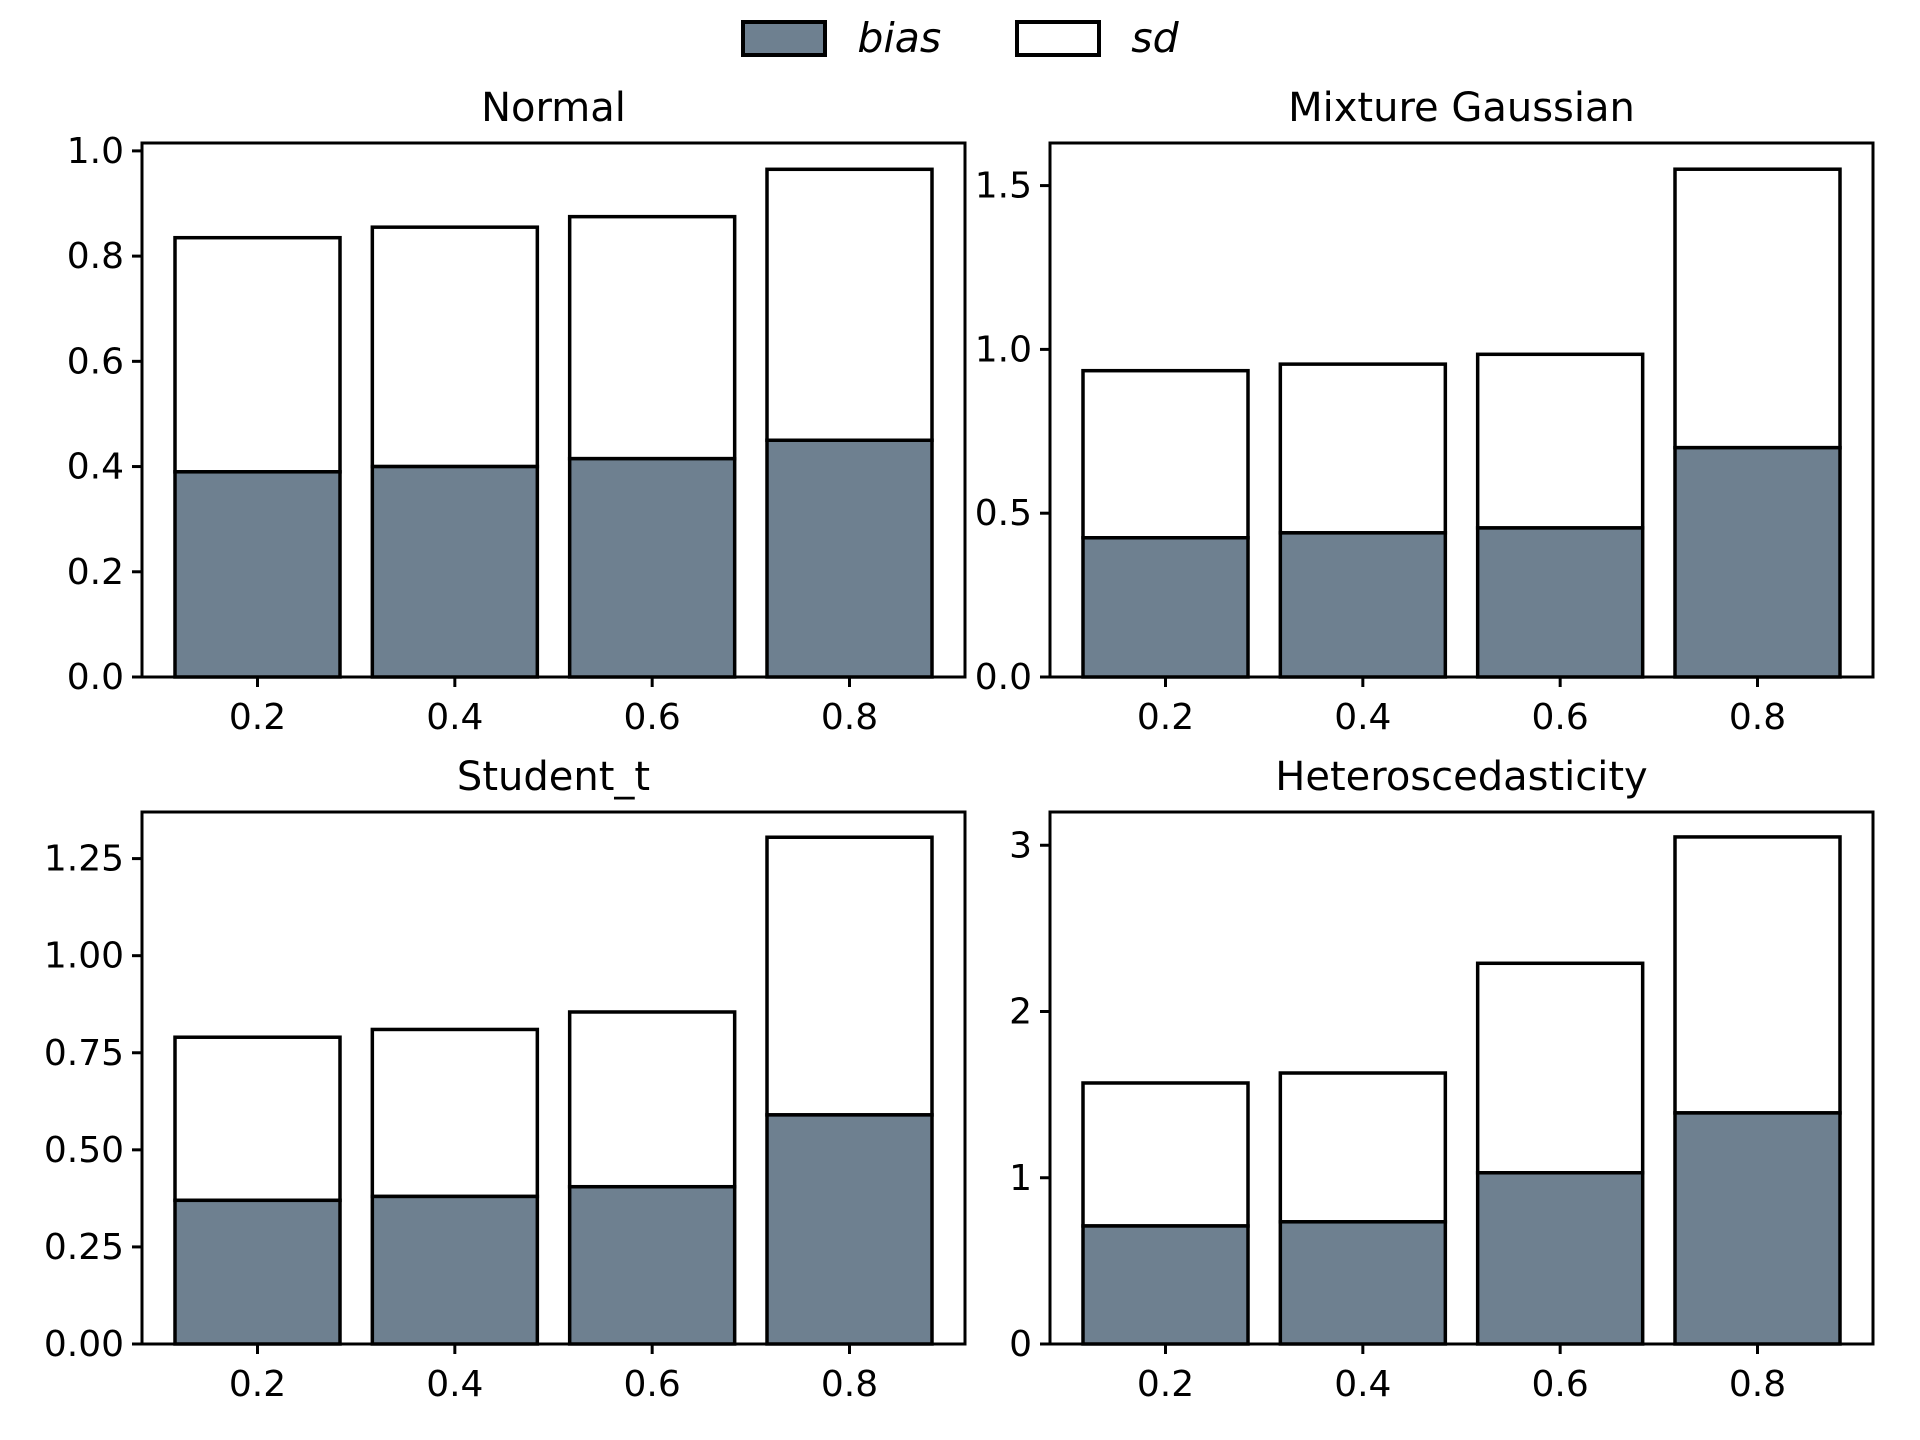  What do you see at coordinates (1058, 38) in the screenshot?
I see `sd-swatch-icon` at bounding box center [1058, 38].